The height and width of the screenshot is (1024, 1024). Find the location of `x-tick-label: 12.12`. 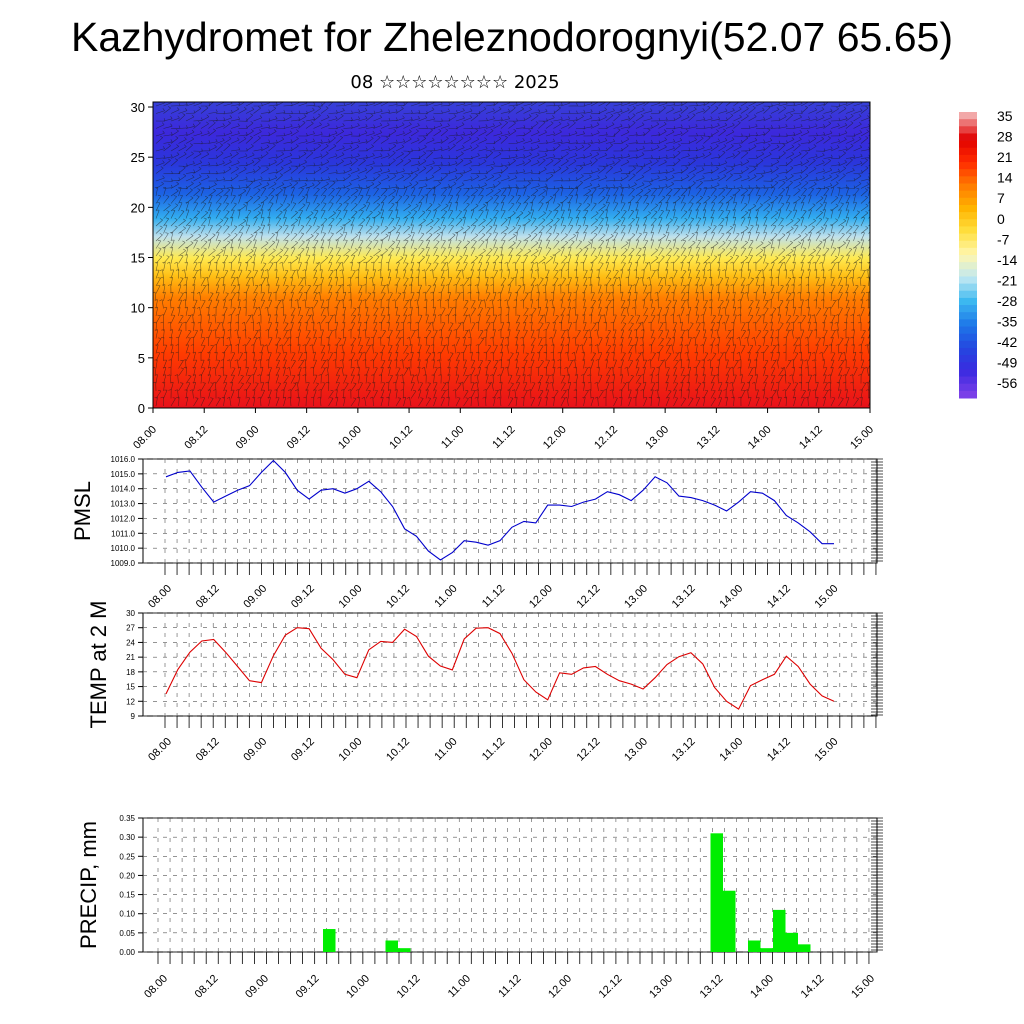

x-tick-label: 12.12 is located at coordinates (611, 987).